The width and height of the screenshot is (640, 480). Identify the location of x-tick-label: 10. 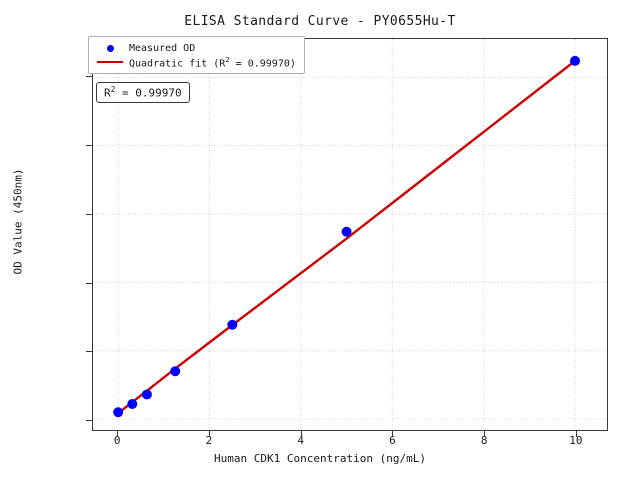
(576, 440).